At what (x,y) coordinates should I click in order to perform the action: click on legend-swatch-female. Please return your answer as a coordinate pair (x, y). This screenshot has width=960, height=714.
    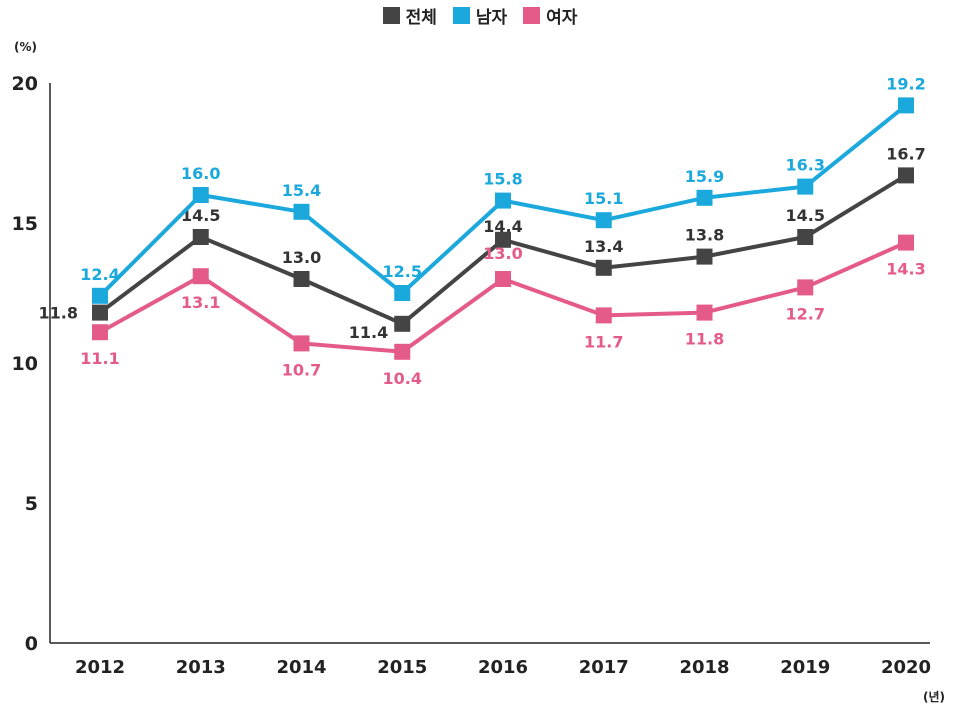
    Looking at the image, I should click on (532, 15).